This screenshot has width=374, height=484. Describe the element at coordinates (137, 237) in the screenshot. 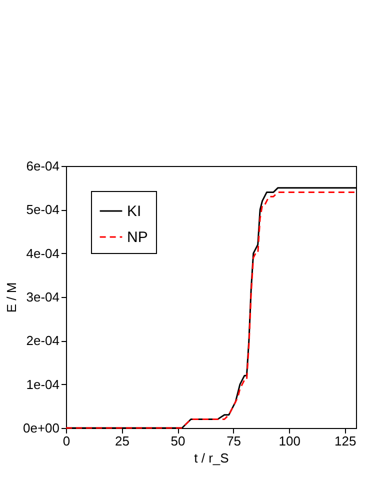

I see `legend-label: NP` at that location.